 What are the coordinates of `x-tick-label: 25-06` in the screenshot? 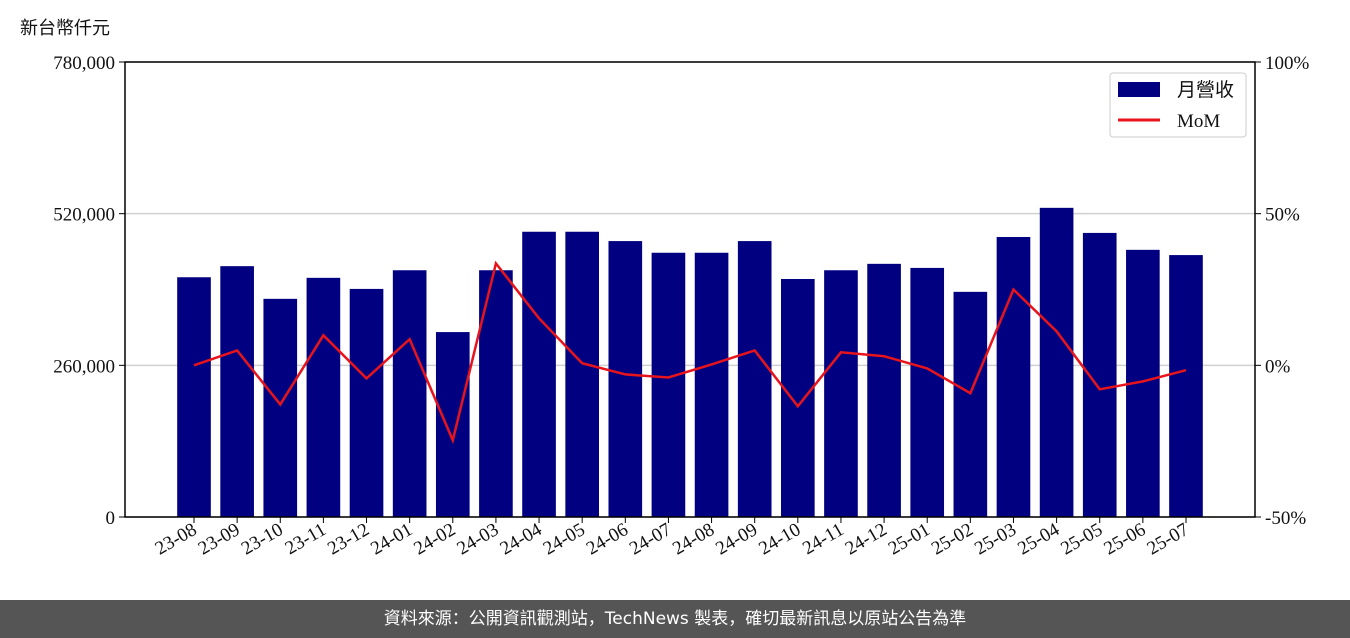 It's located at (1124, 539).